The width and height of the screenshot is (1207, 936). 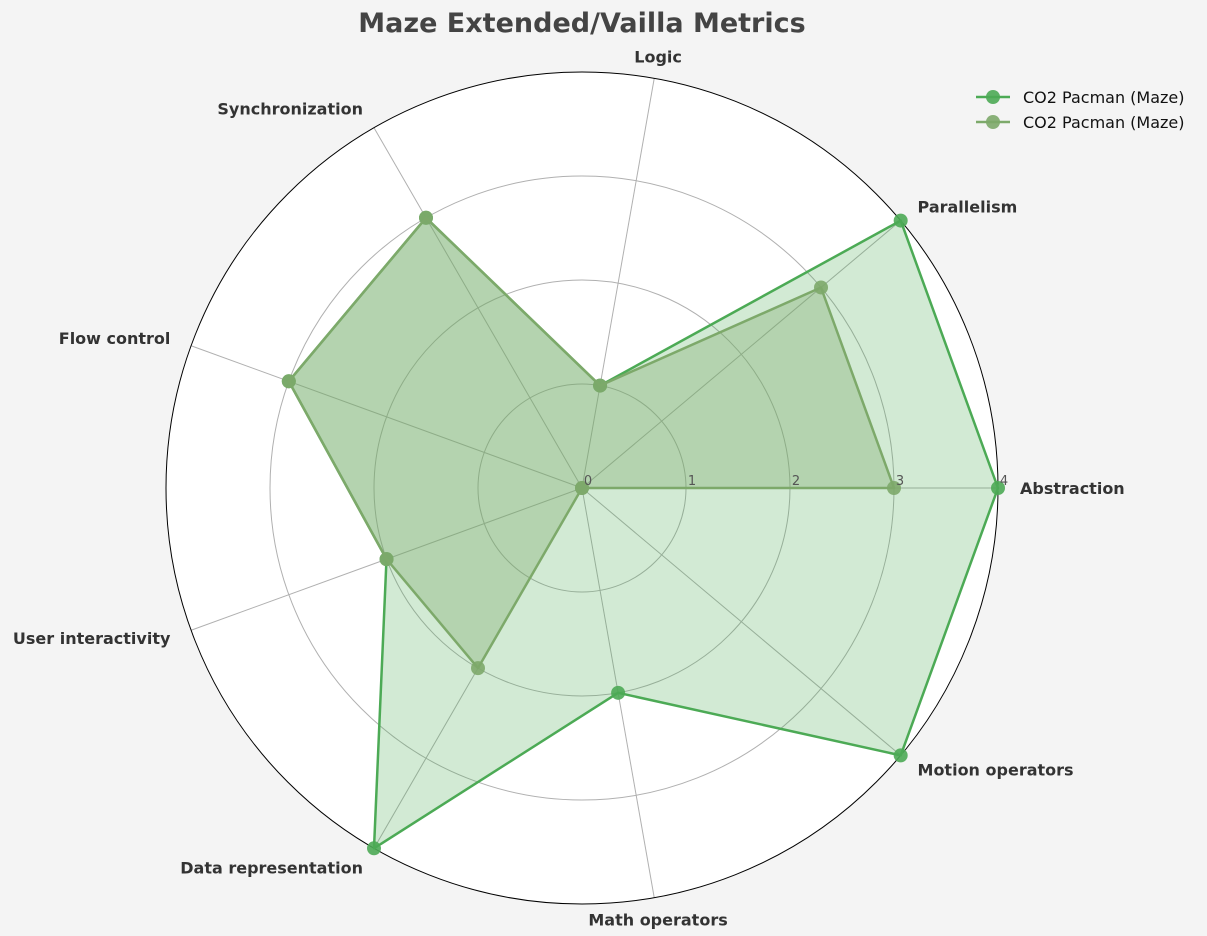 I want to click on axis-label: User interactivity, so click(x=92, y=638).